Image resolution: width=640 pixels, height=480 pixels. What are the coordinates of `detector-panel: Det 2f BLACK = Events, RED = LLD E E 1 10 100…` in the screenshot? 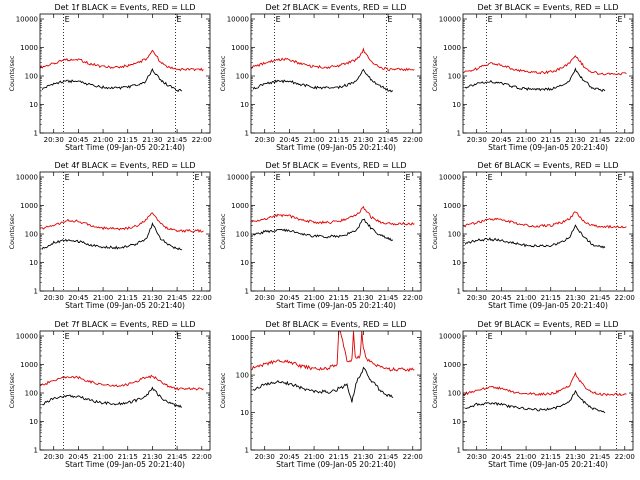 It's located at (321, 77).